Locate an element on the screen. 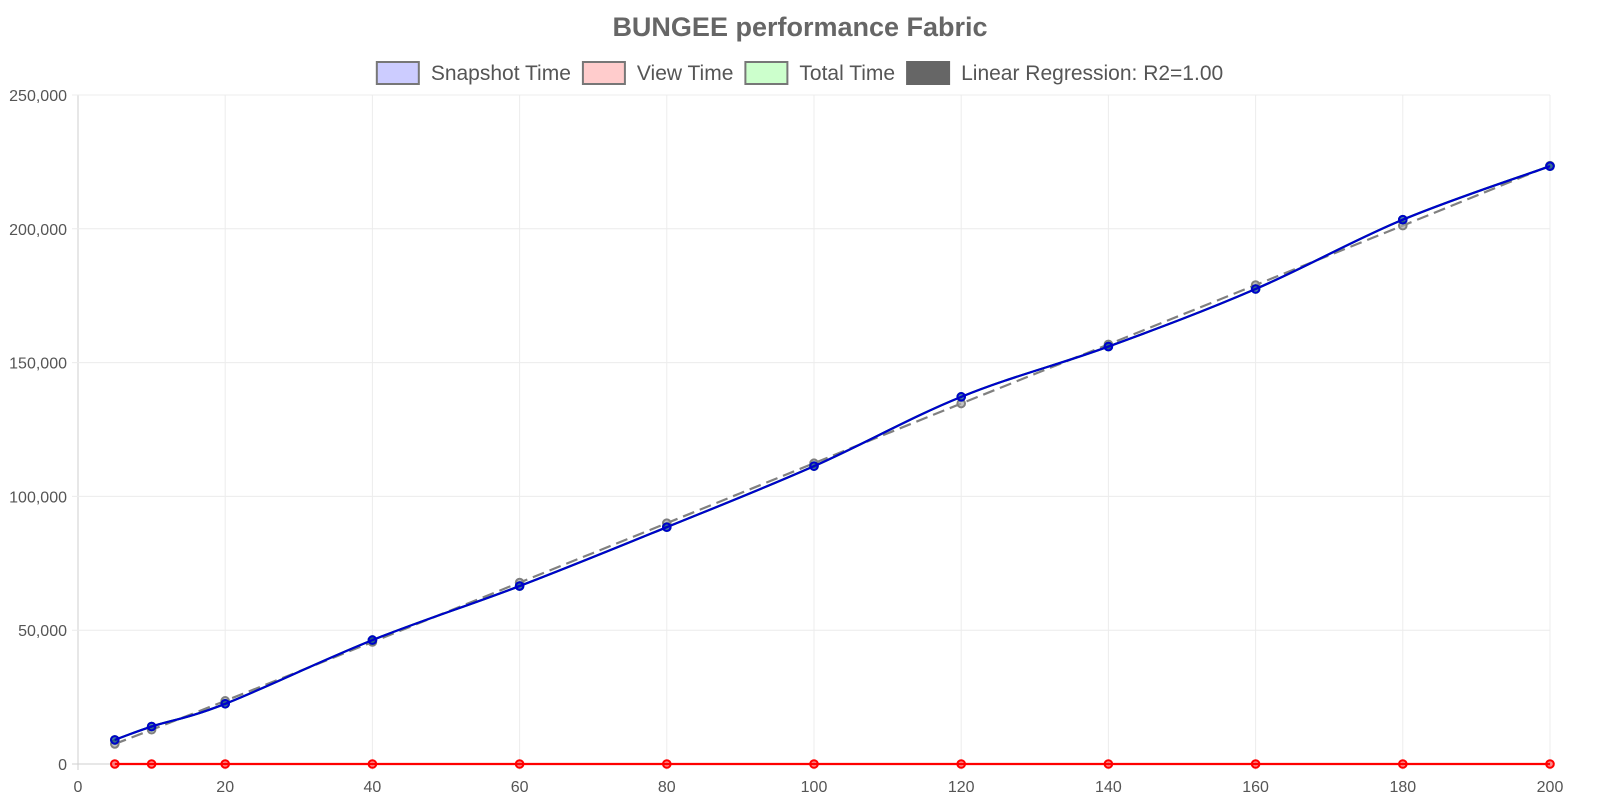  x-tick-label: 160 is located at coordinates (1255, 787).